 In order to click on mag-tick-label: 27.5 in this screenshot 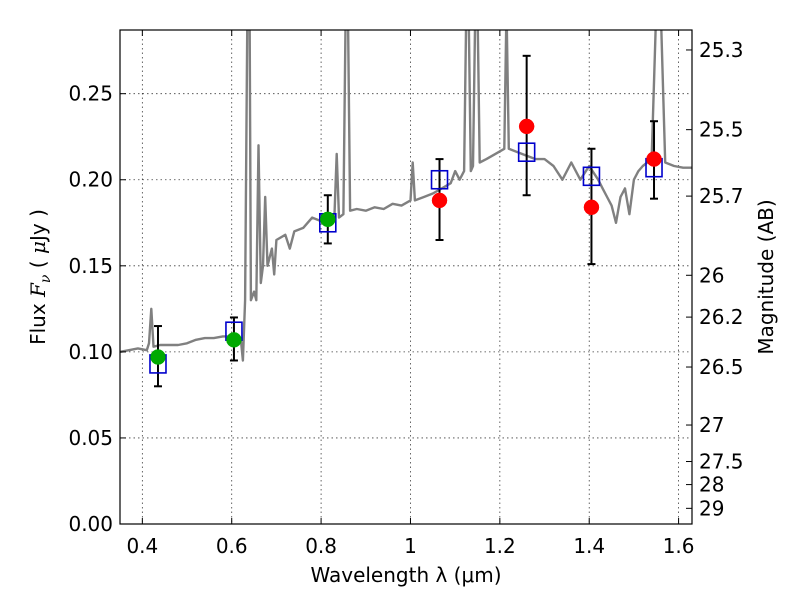, I will do `click(721, 462)`.